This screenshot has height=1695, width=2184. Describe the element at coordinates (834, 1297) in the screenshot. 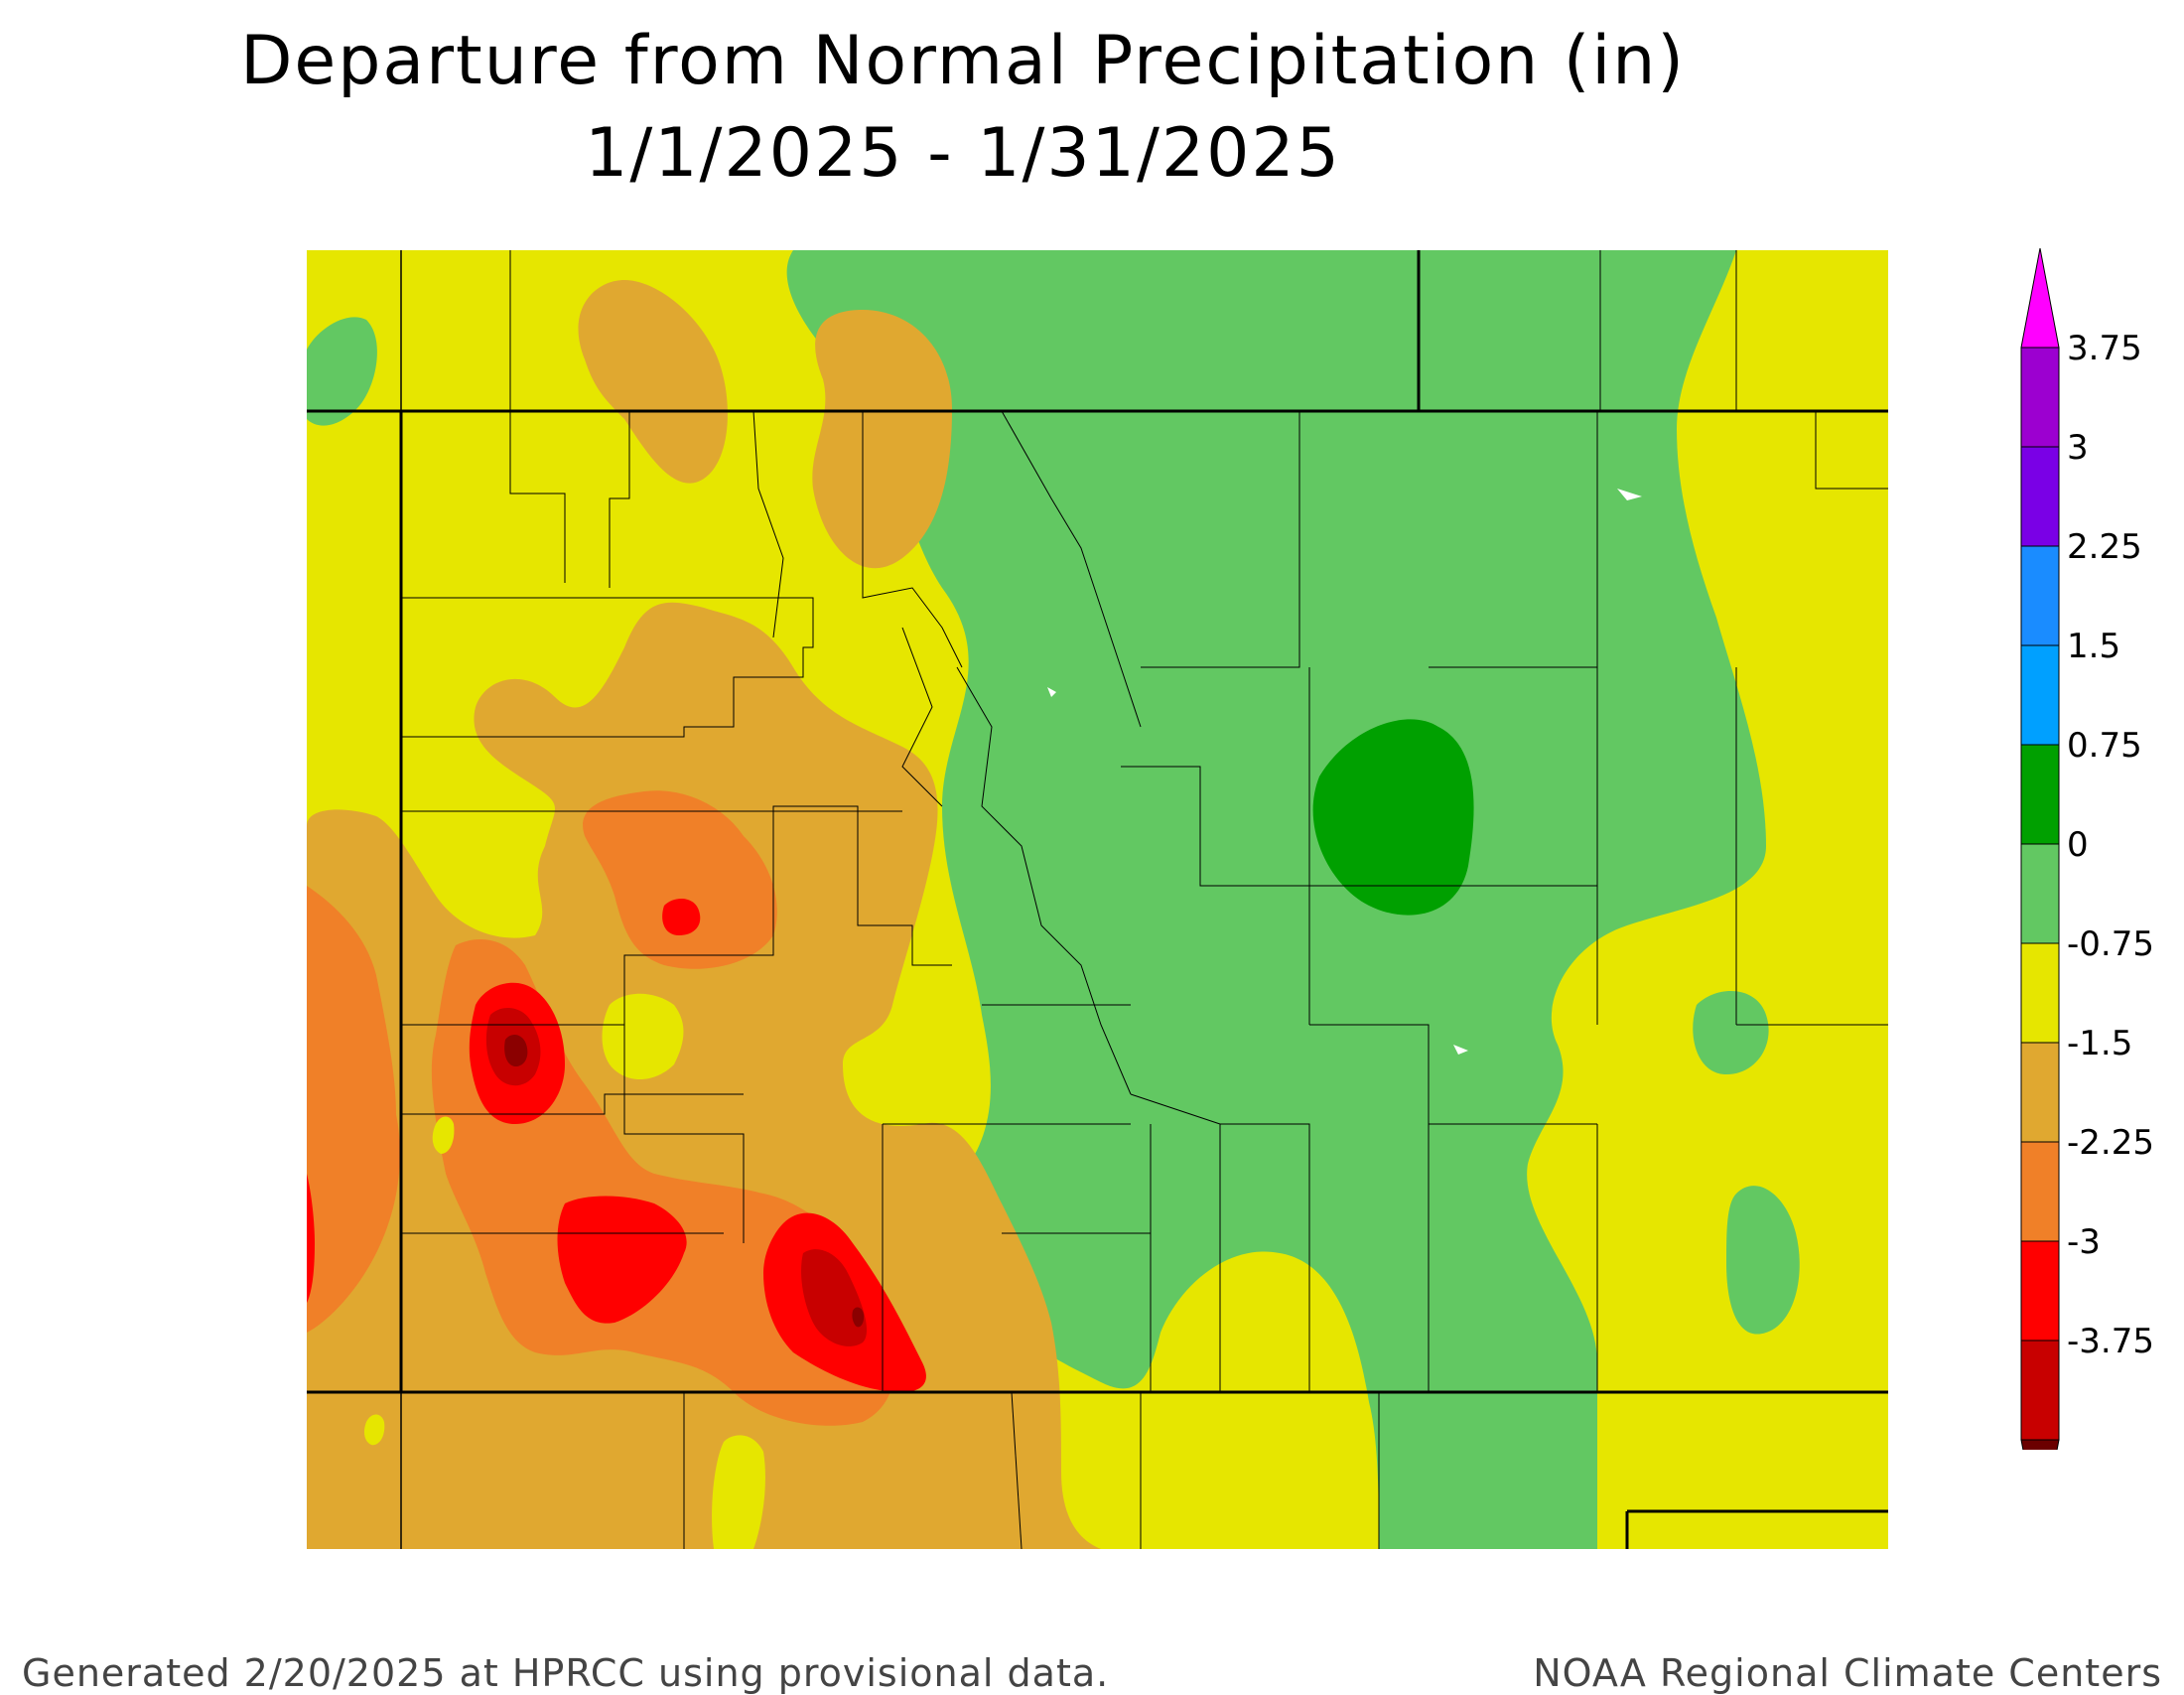

I see `contour-dark-red-south` at that location.